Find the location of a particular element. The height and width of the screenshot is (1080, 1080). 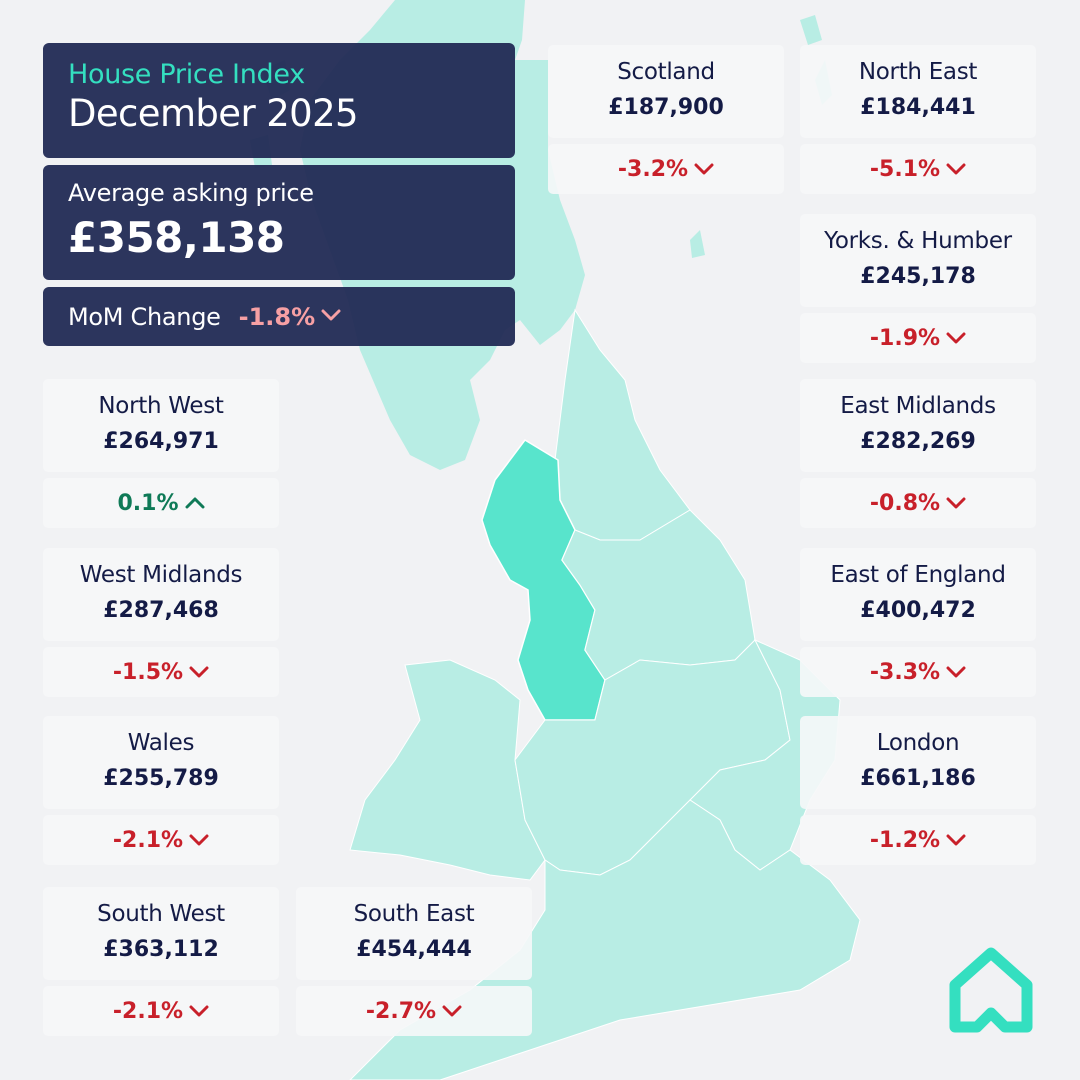

region-price: £454,444 is located at coordinates (414, 949).